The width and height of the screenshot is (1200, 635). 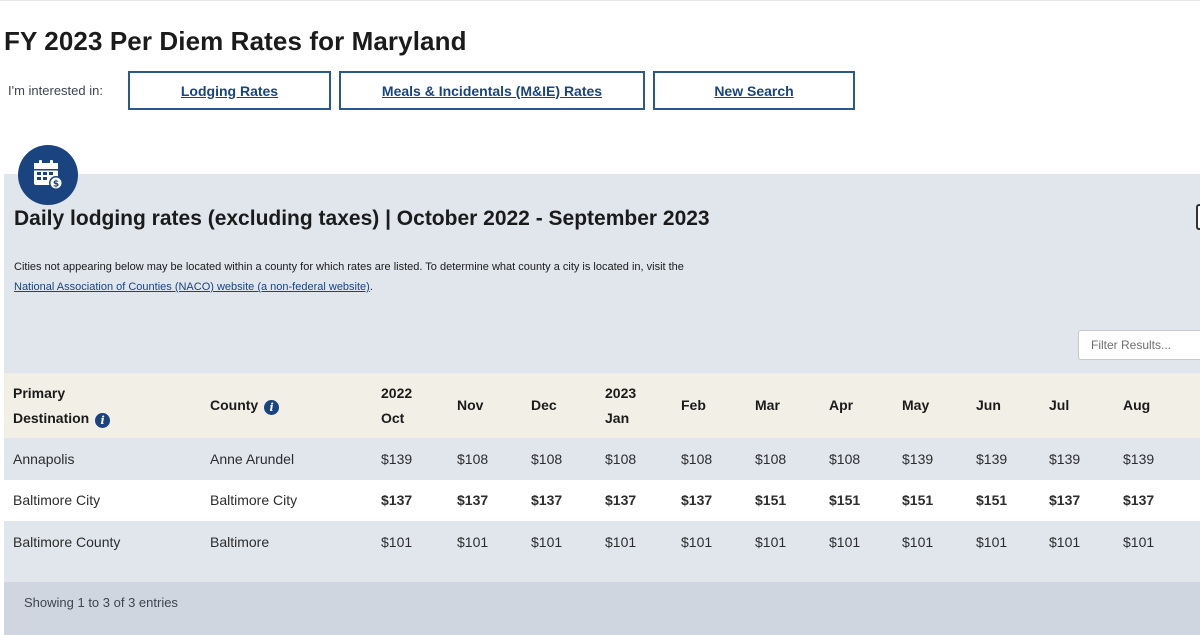 I want to click on county-info-icon: i, so click(x=272, y=407).